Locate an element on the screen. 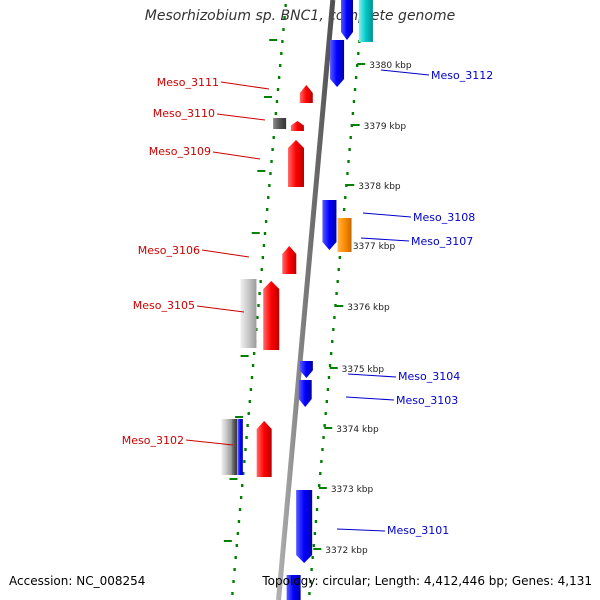  scale-label: 3373 kbp is located at coordinates (352, 490).